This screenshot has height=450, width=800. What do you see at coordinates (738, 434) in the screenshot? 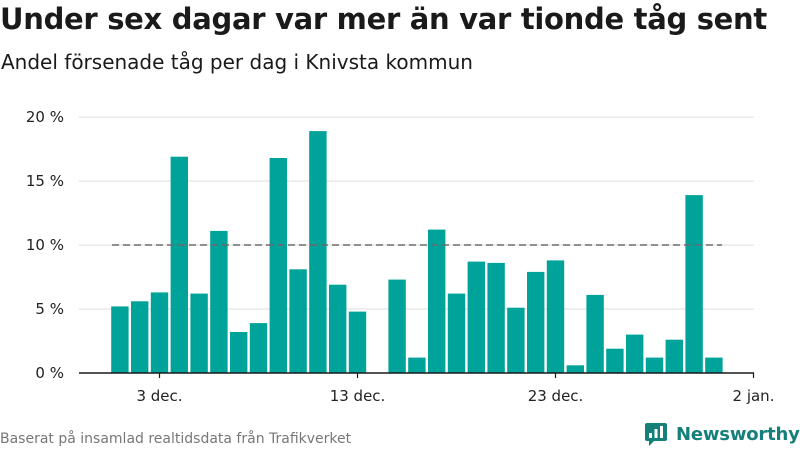
I see `brand-name: Newsworthy` at bounding box center [738, 434].